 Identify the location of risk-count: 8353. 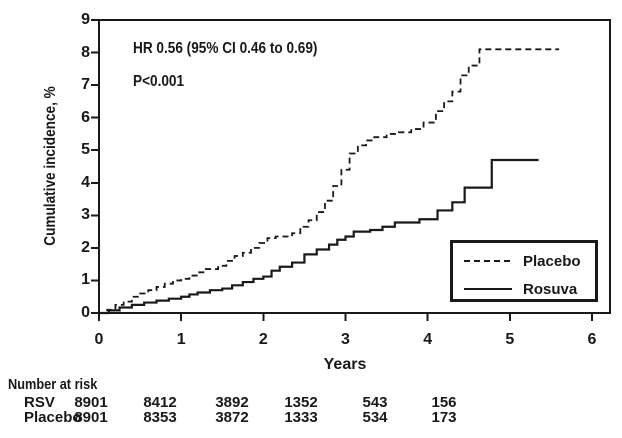
(160, 417).